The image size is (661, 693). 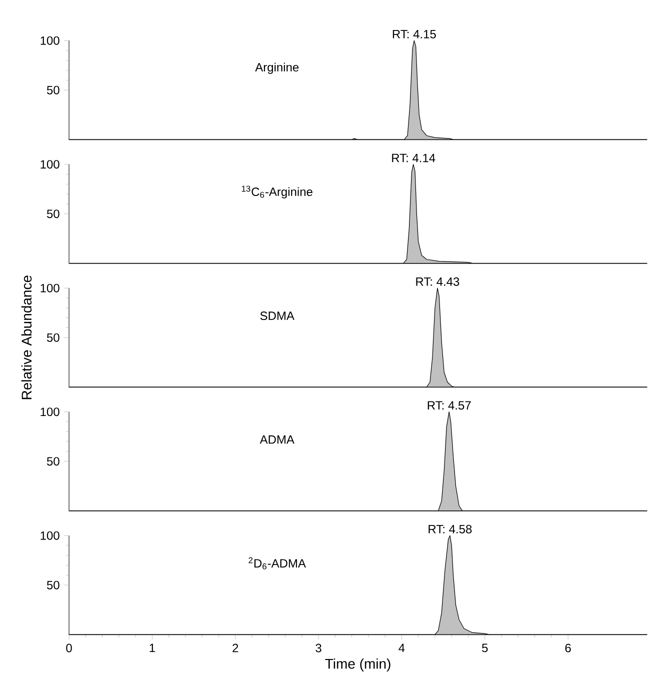 I want to click on annotation: Arginine, so click(x=277, y=68).